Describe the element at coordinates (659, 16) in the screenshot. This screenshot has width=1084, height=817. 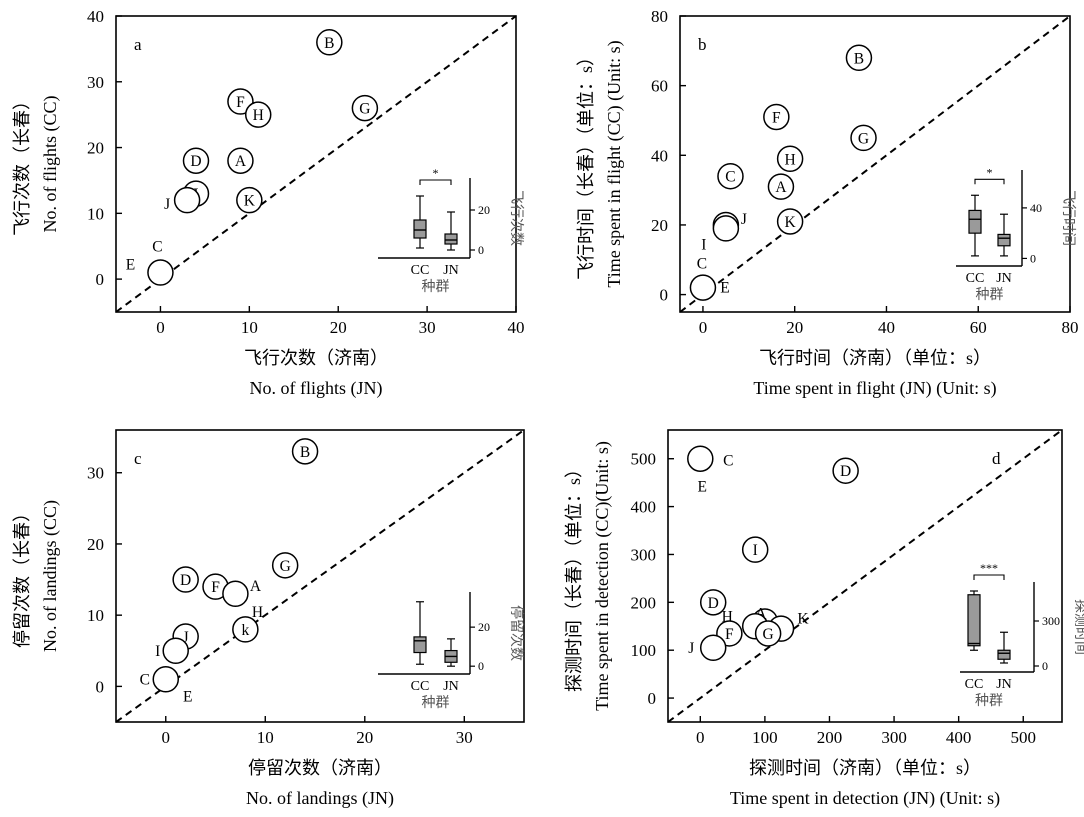
I see `y-tick-label: 80` at that location.